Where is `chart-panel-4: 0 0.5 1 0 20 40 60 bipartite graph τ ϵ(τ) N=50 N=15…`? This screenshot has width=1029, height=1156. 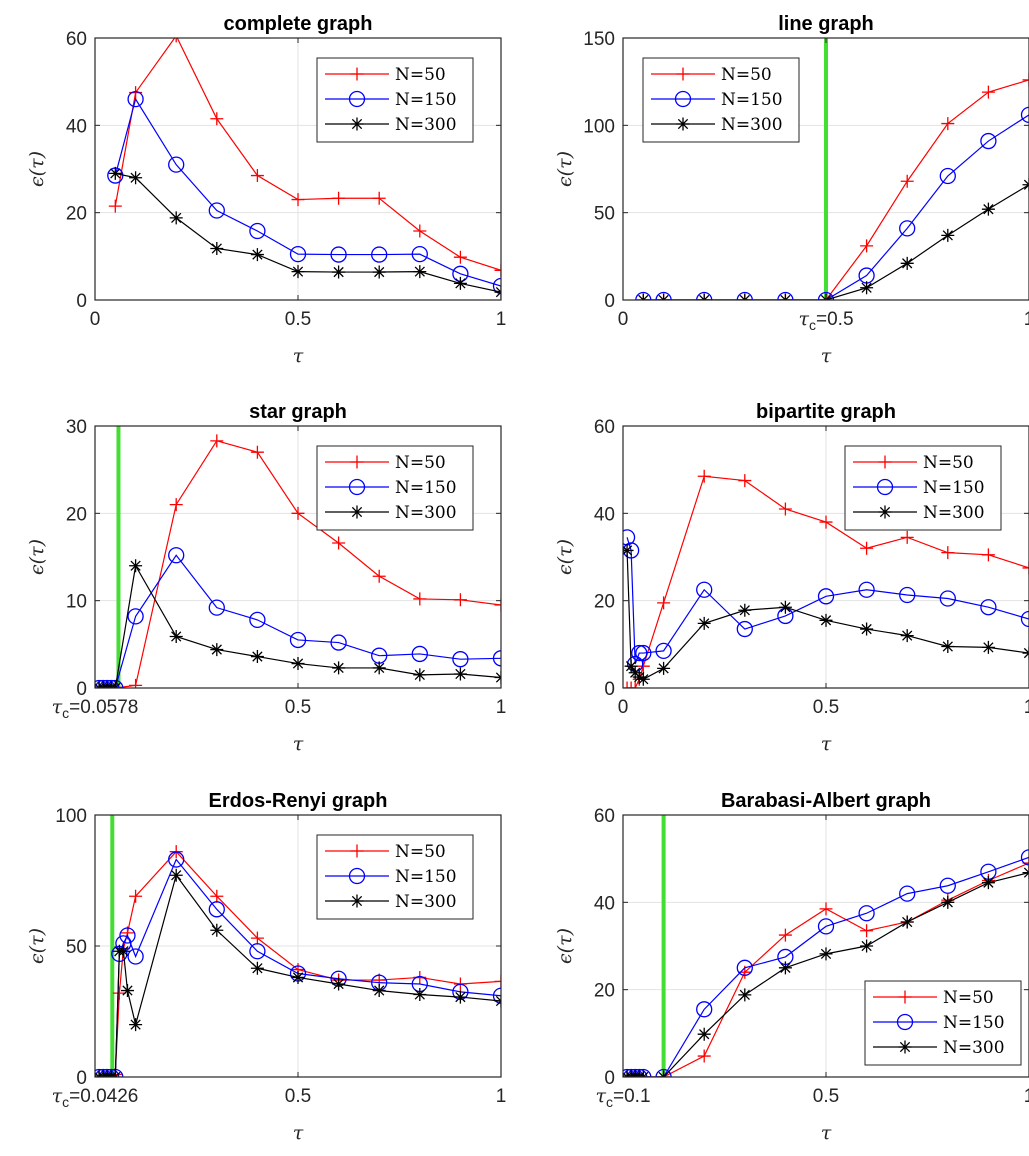 chart-panel-4: 0 0.5 1 0 20 40 60 bipartite graph τ ϵ(τ) N=50 N=15… is located at coordinates (791, 578).